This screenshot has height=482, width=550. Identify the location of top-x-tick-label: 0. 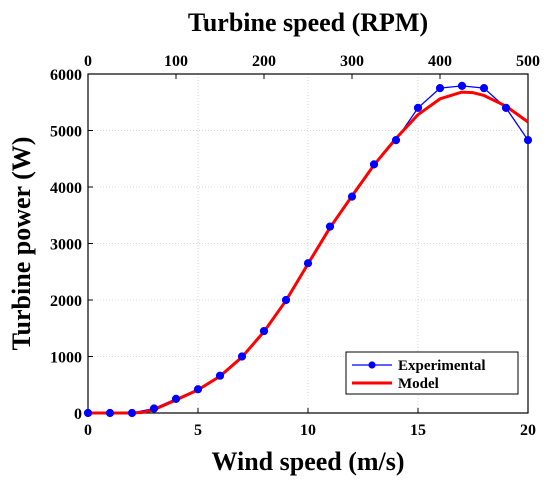
(88, 61).